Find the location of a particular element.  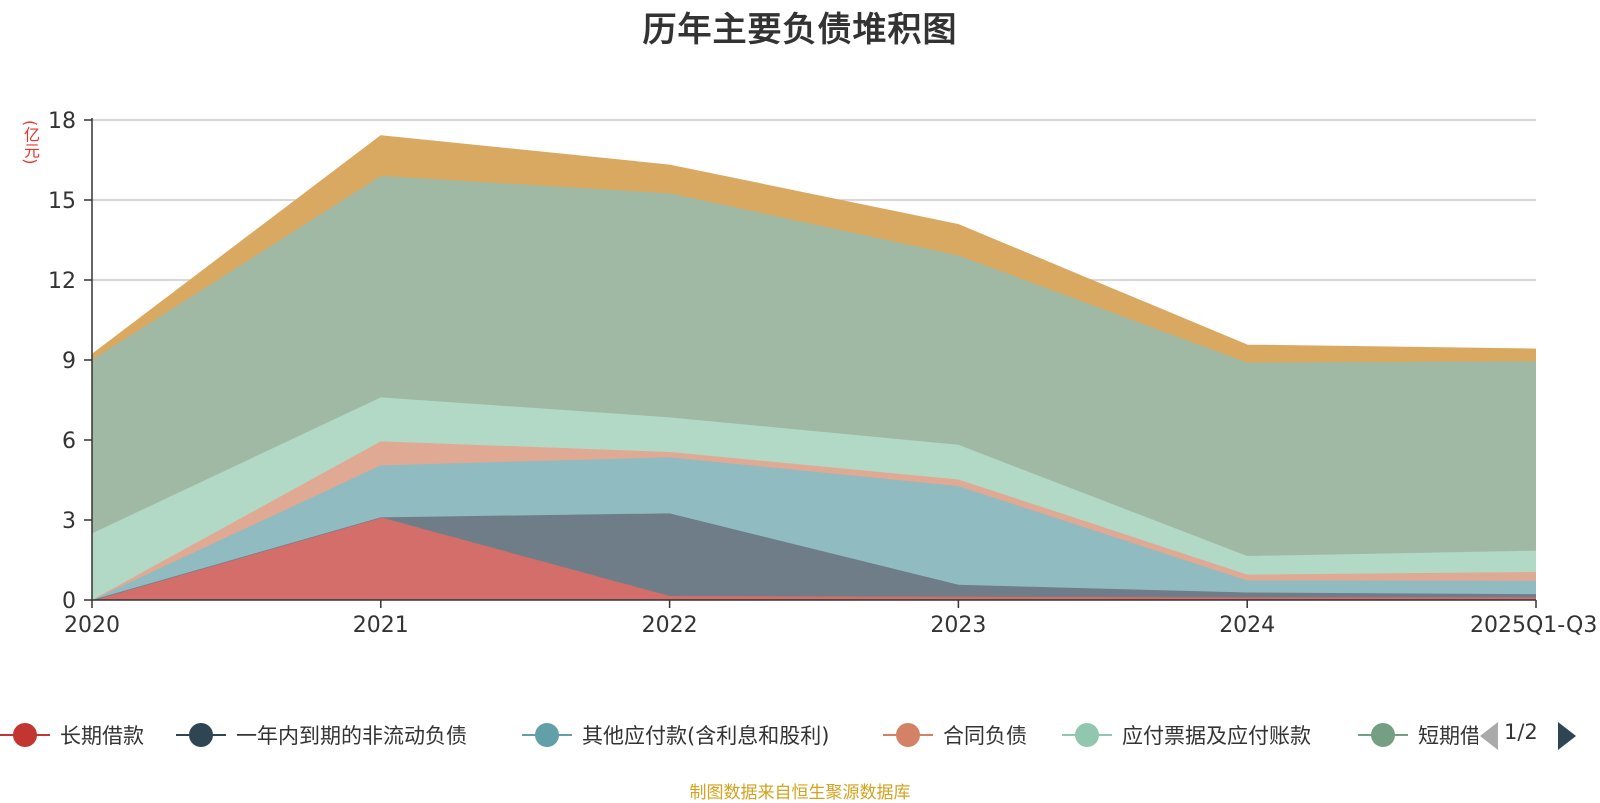

legend-next-page-icon is located at coordinates (1567, 736).